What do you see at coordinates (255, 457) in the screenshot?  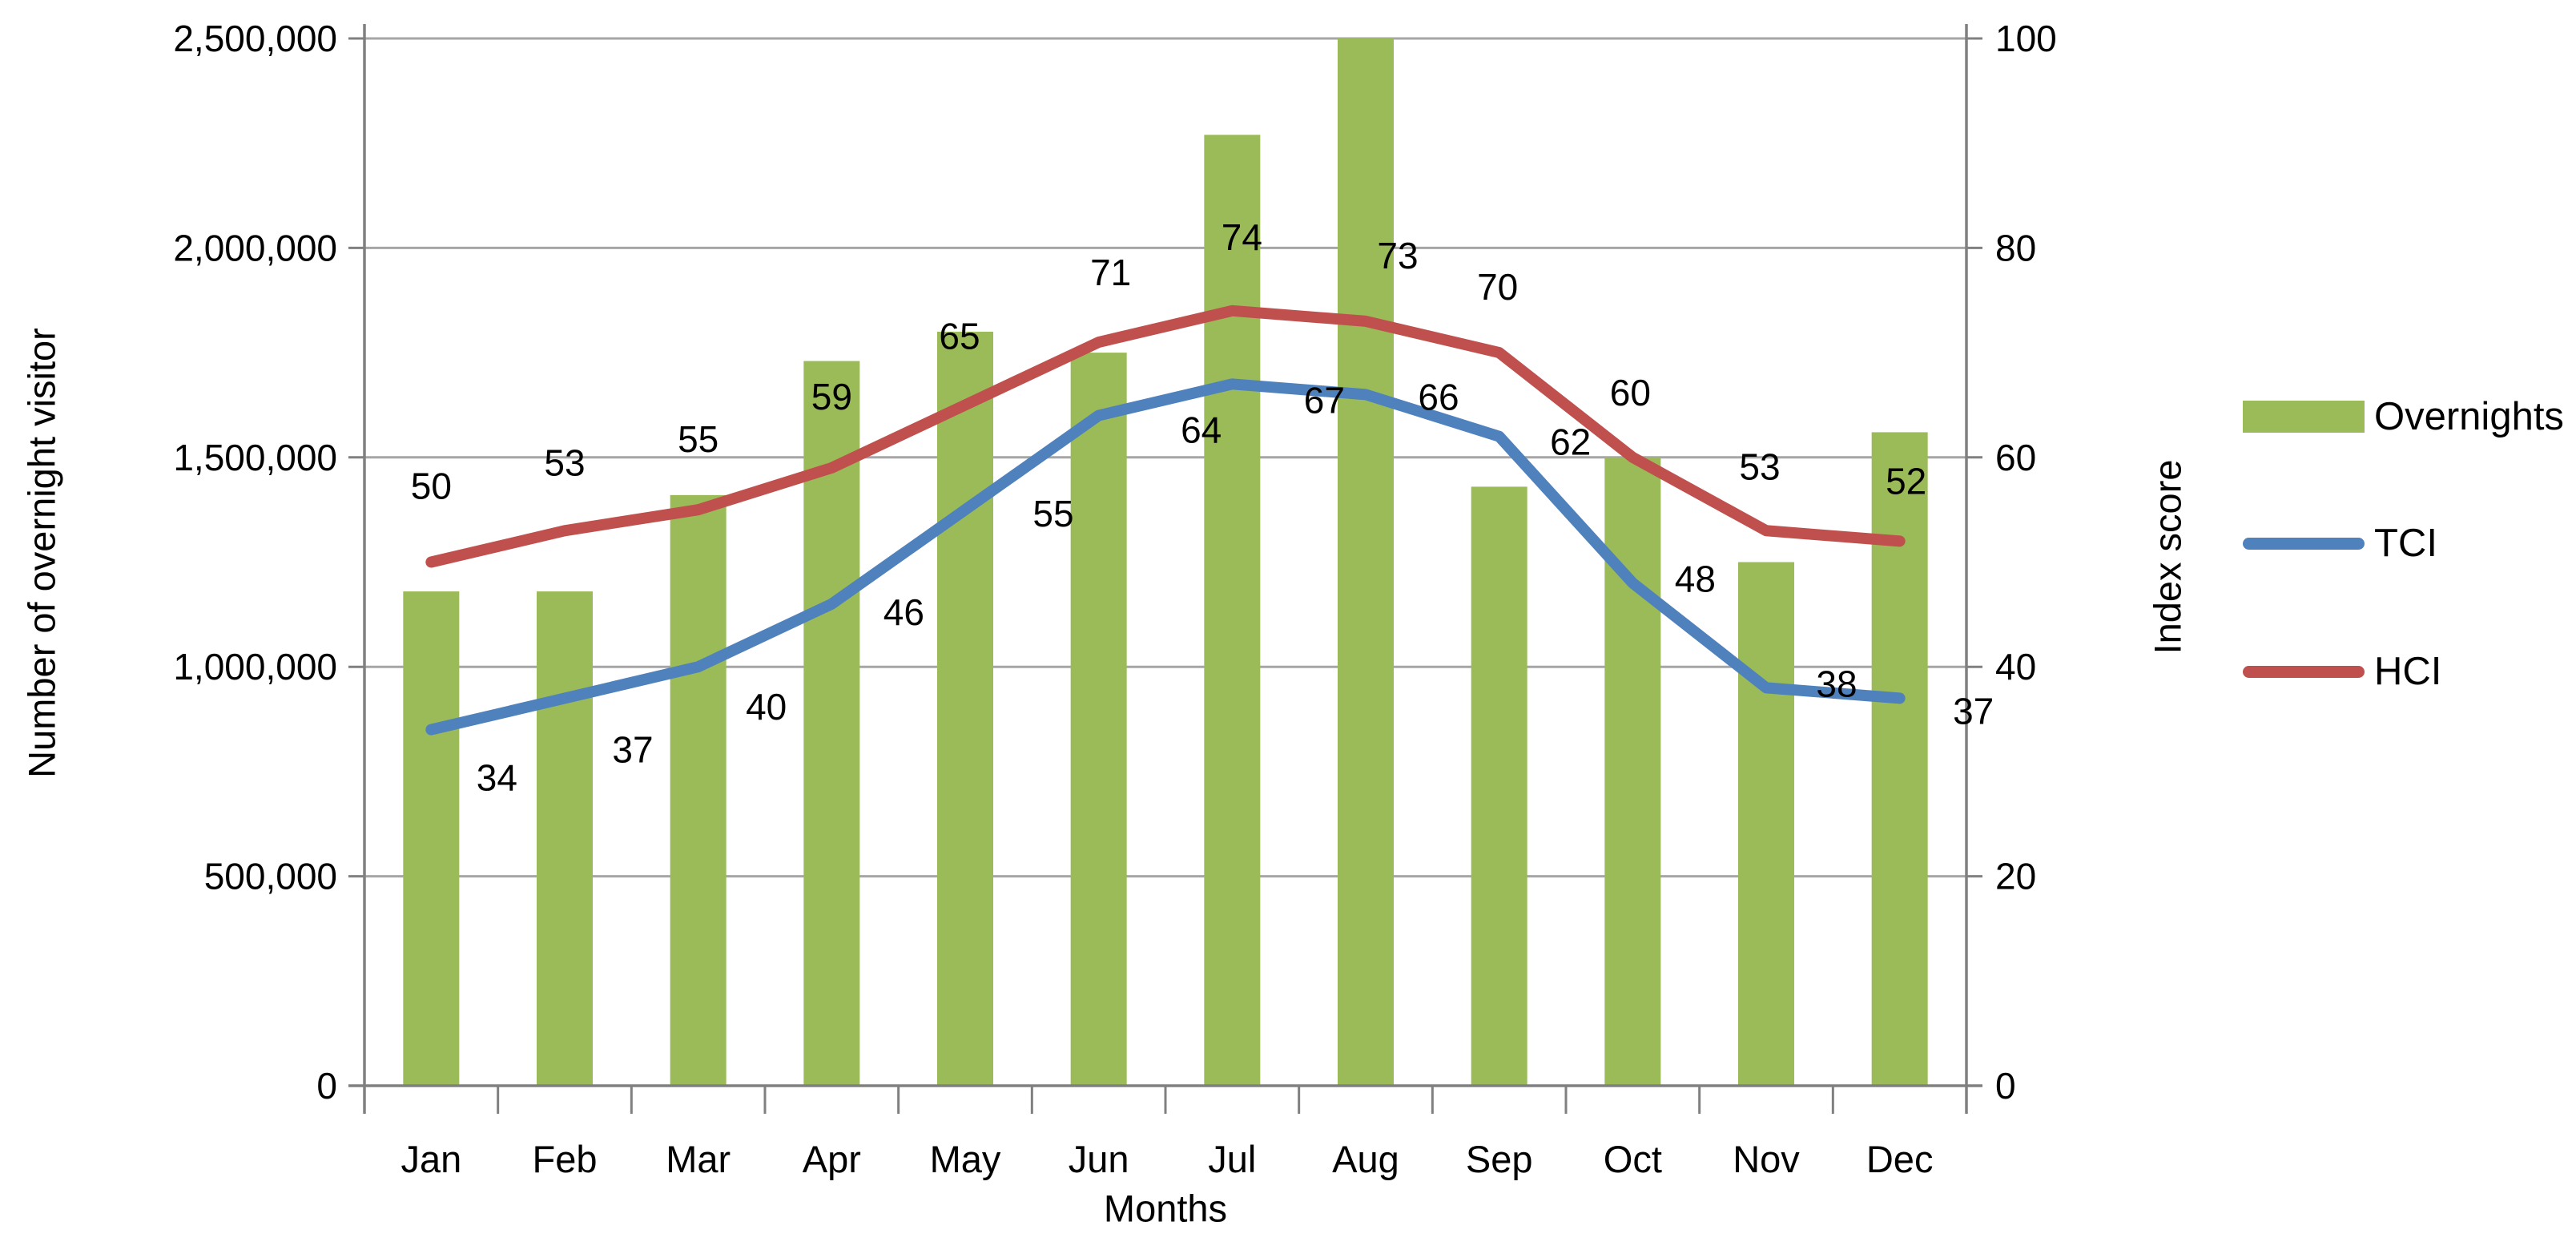 I see `left-axis-tick-label: 1,500,000` at bounding box center [255, 457].